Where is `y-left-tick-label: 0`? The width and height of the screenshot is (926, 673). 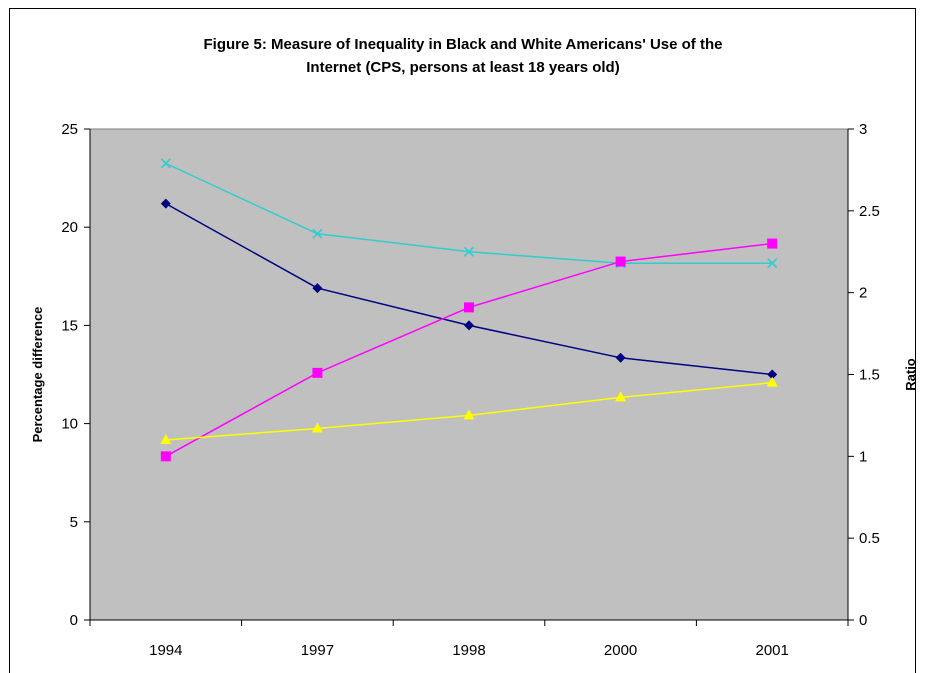
y-left-tick-label: 0 is located at coordinates (74, 620).